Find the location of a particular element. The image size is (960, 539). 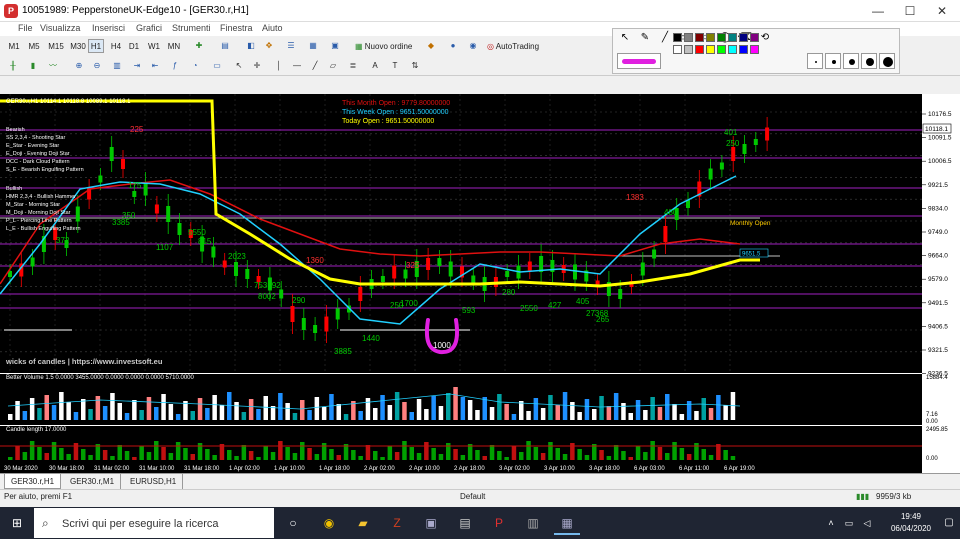

palette-tool-icon: ✎ is located at coordinates (645, 38).